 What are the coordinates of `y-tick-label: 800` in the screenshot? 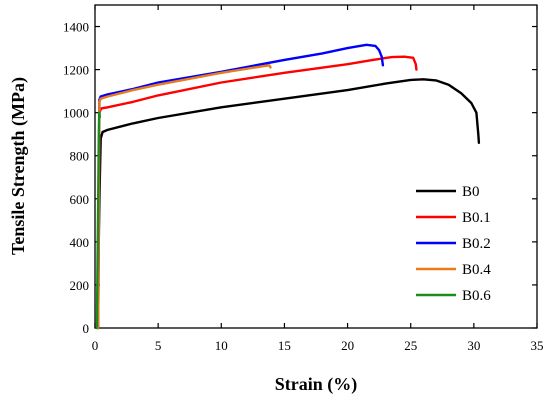 It's located at (80, 156).